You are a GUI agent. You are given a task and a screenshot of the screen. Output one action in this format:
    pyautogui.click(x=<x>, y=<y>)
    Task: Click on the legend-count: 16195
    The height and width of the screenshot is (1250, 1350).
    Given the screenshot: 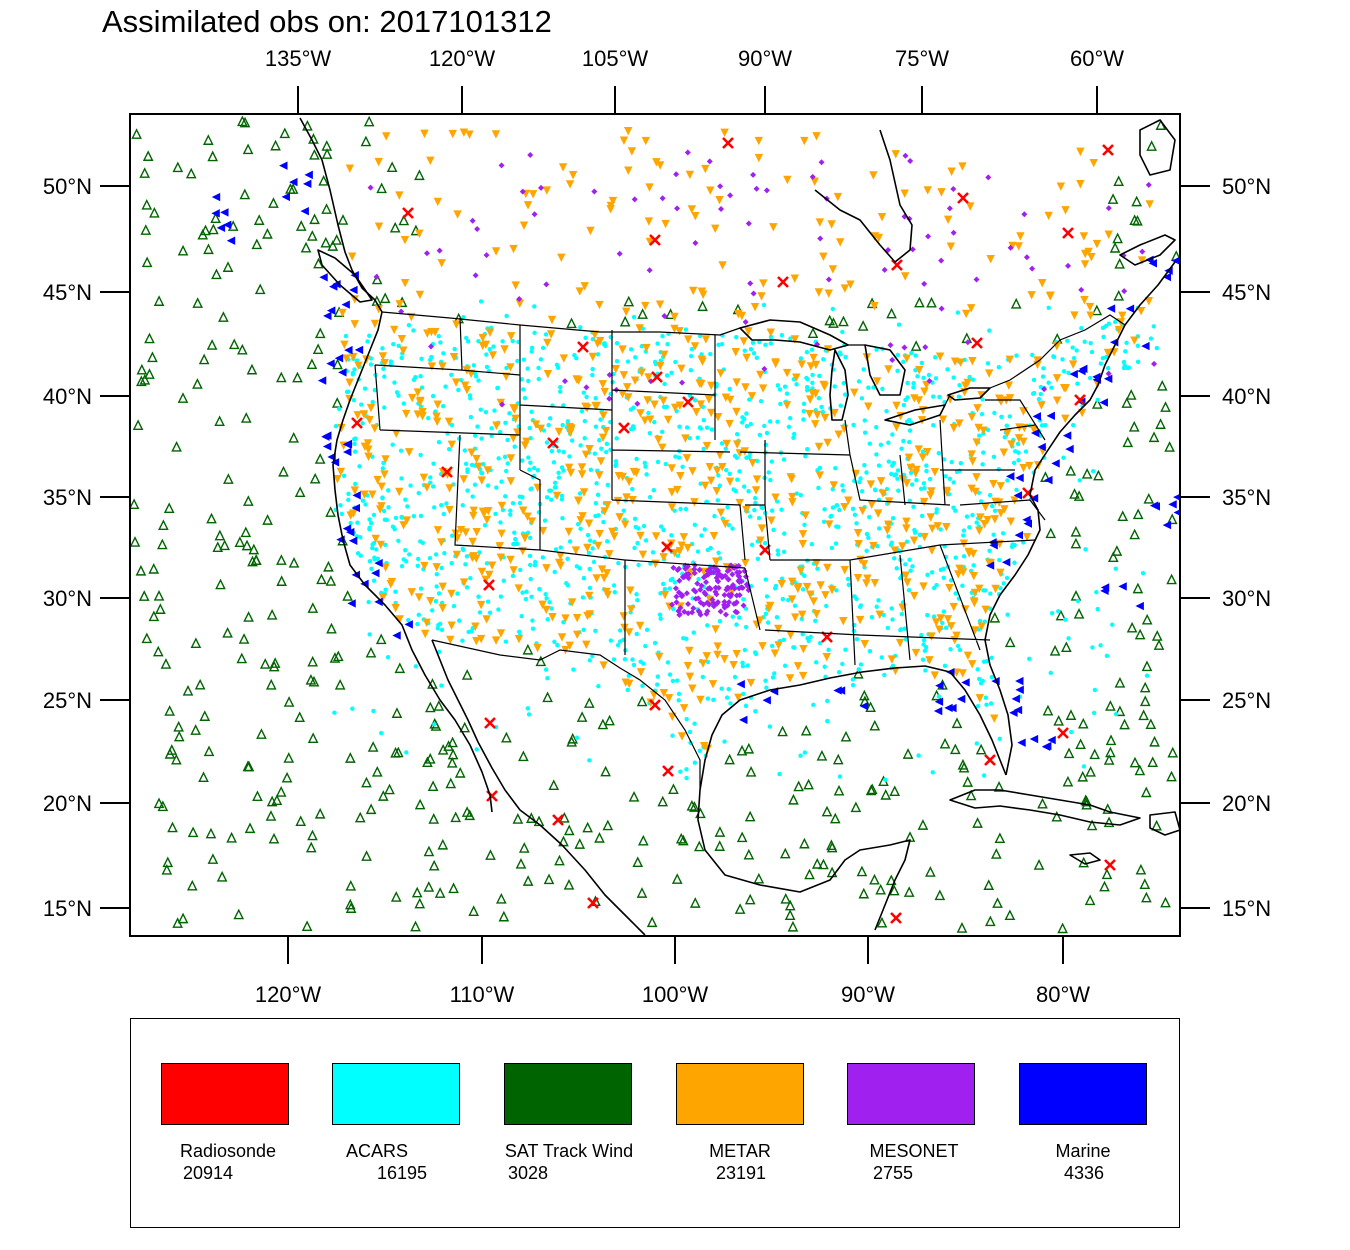 What is the action you would take?
    pyautogui.click(x=402, y=1173)
    